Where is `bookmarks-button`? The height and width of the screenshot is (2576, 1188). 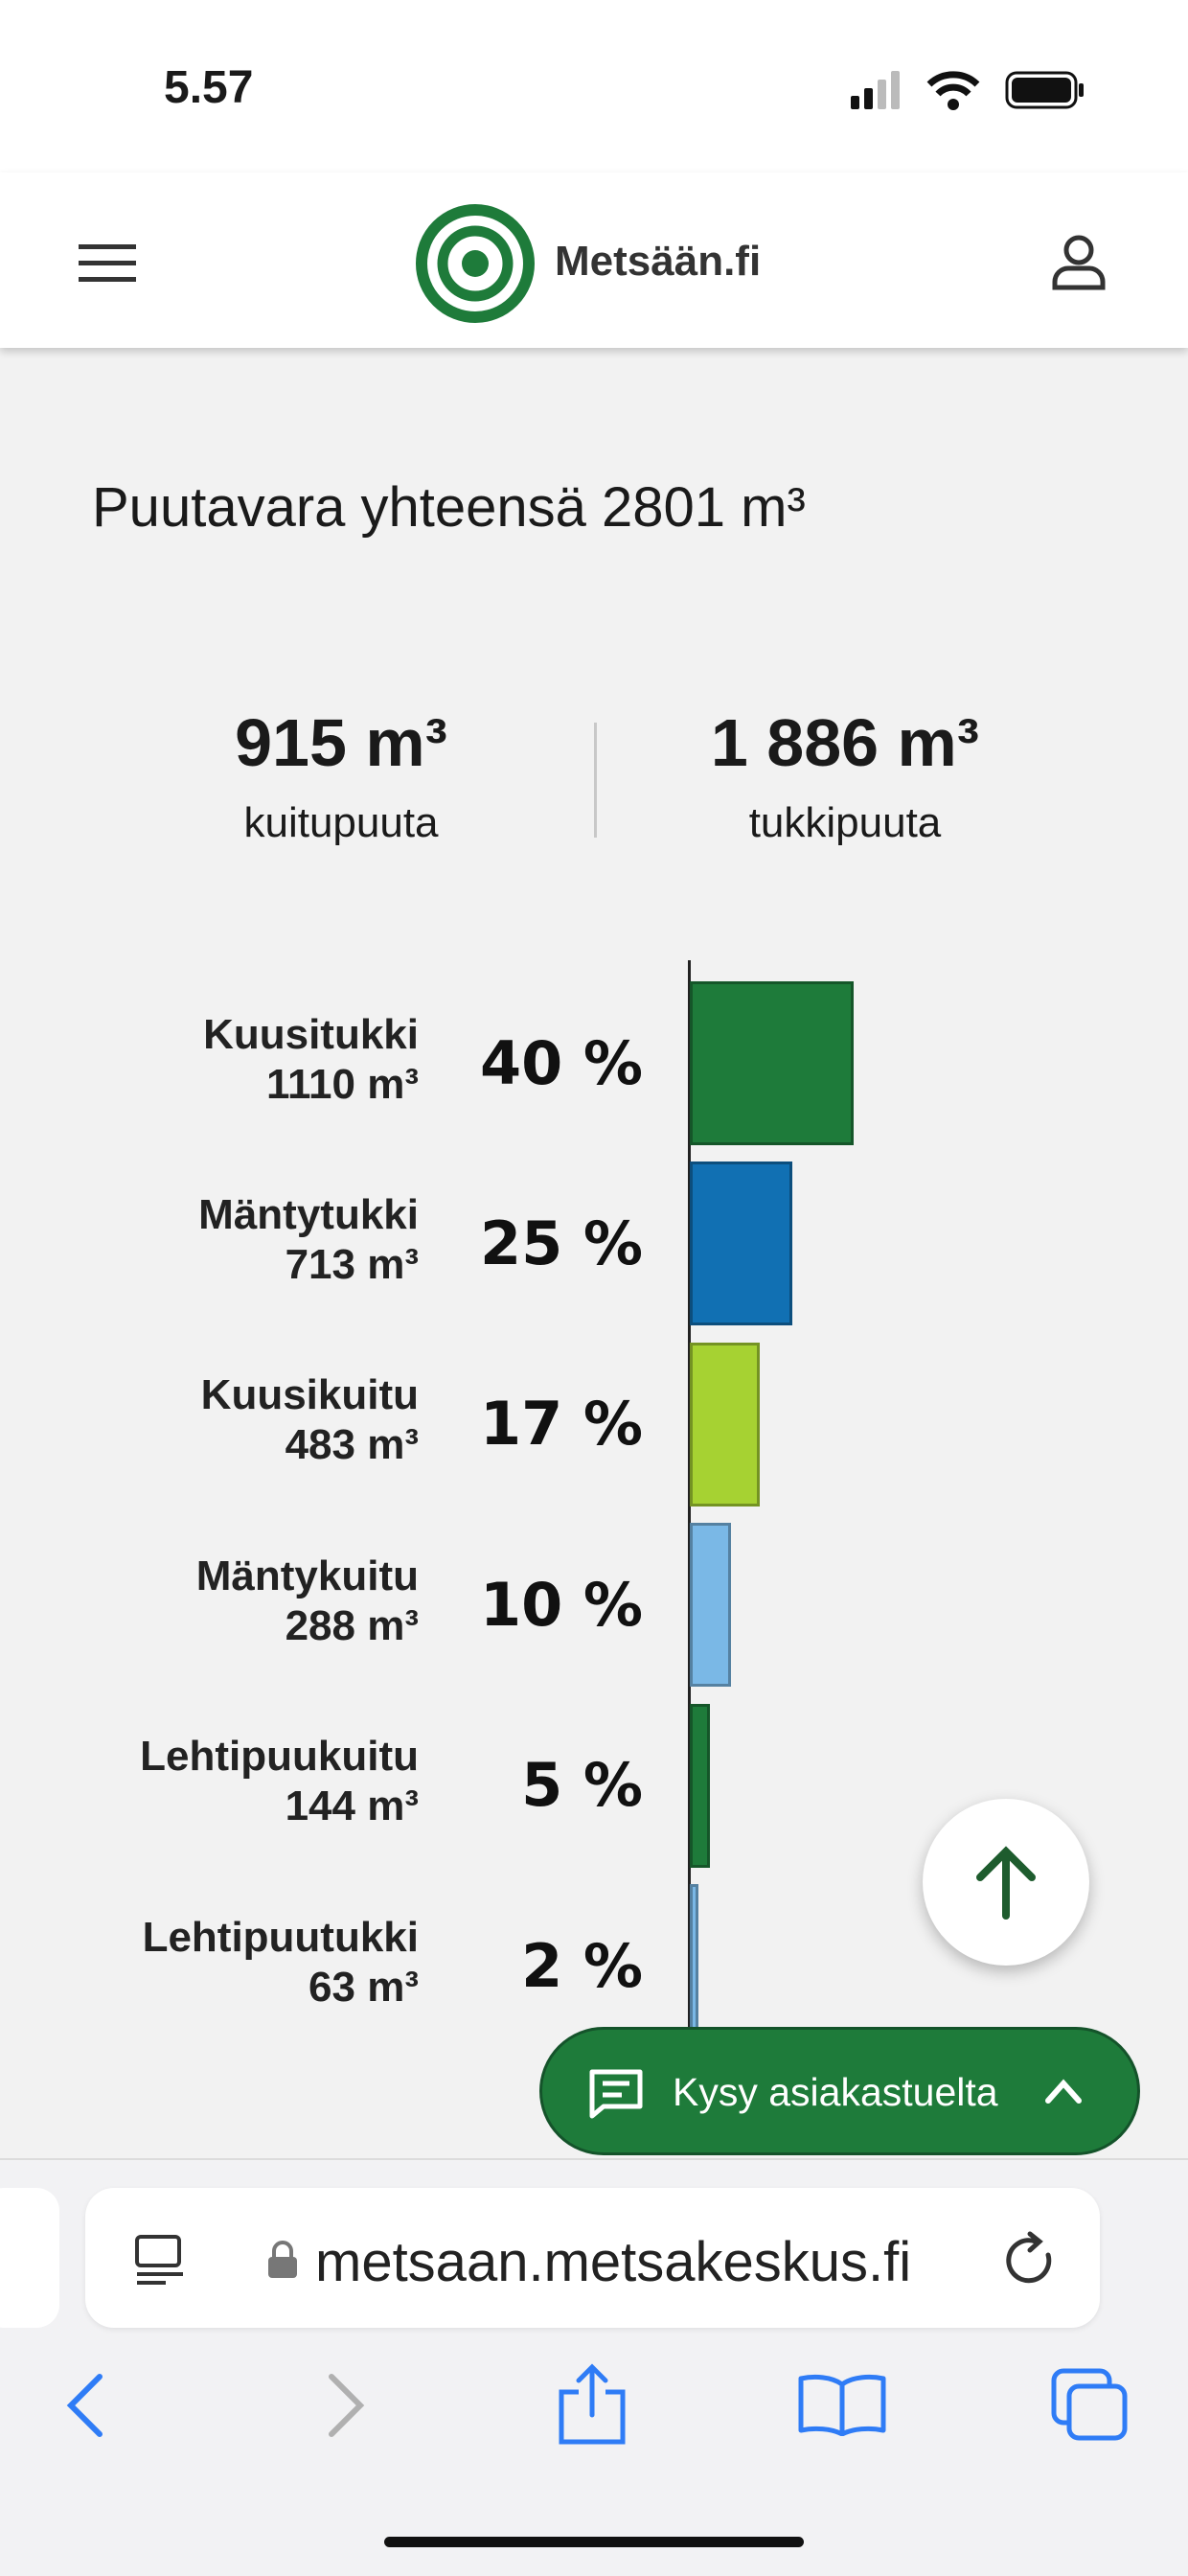
bookmarks-button is located at coordinates (842, 2404).